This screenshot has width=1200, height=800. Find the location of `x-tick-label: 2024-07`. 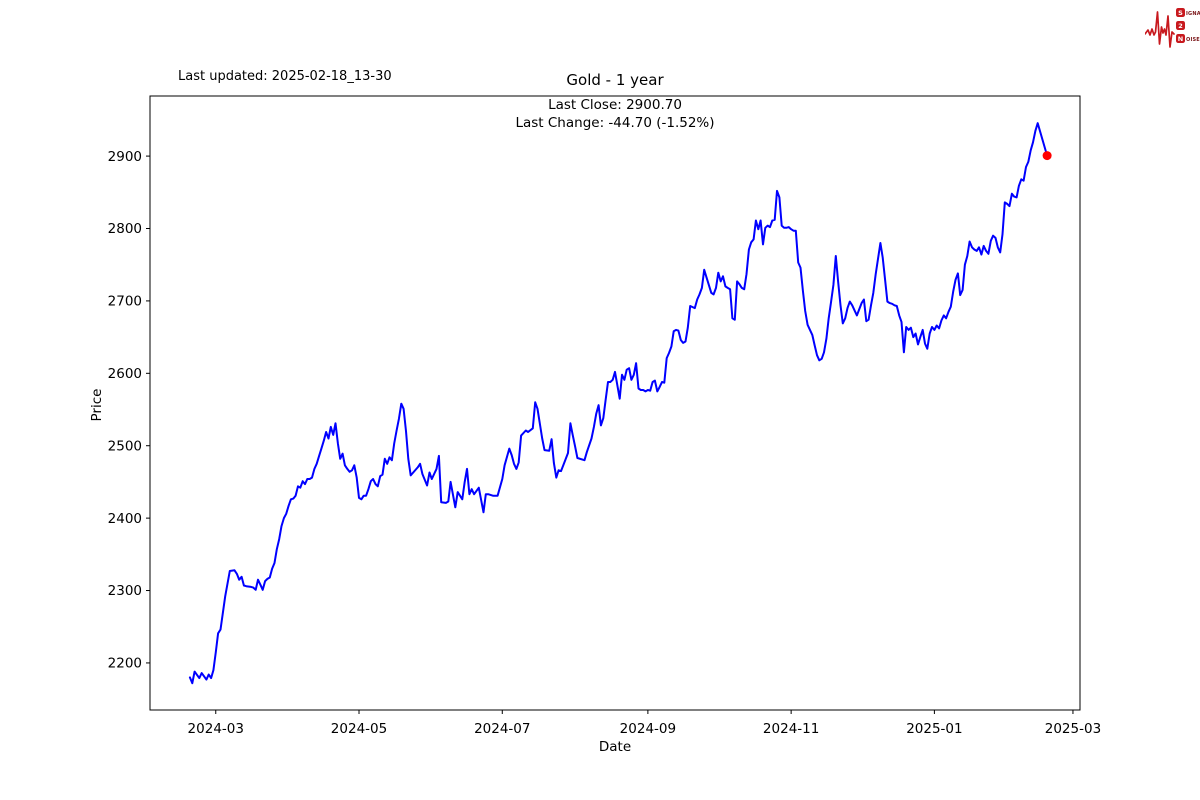

x-tick-label: 2024-07 is located at coordinates (502, 729).